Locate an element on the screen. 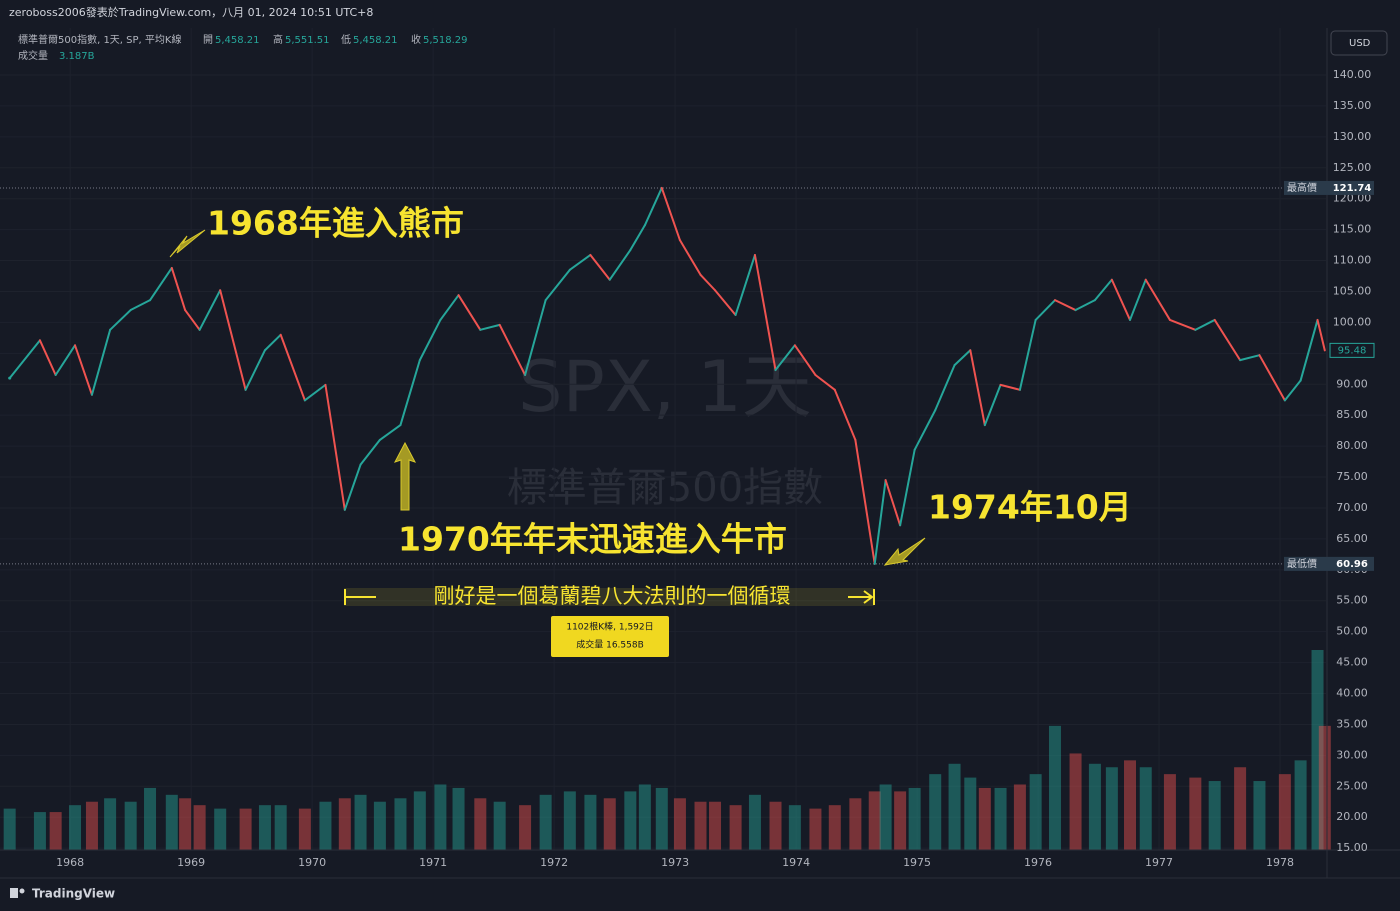 The image size is (1400, 911). y-tick-label: 50.00 is located at coordinates (1352, 631).